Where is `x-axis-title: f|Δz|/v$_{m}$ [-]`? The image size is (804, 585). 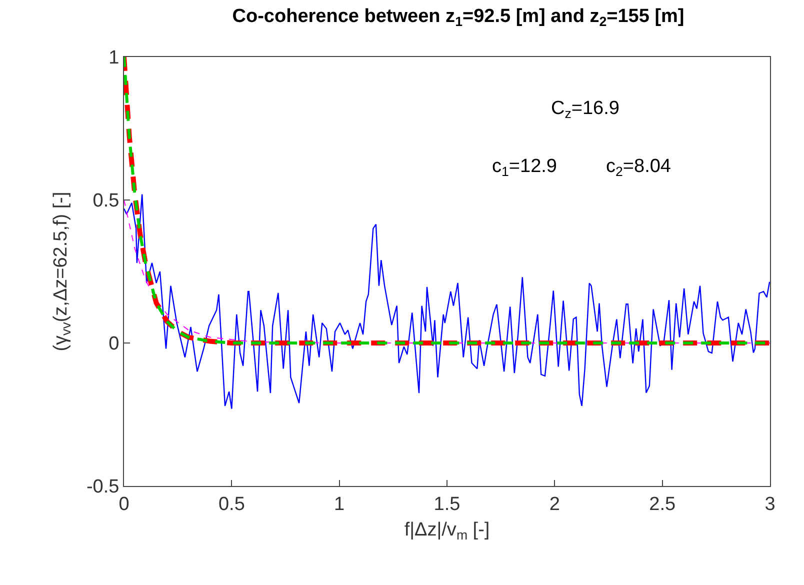
x-axis-title: f|Δz|/v$_{m}$ [-] is located at coordinates (447, 531).